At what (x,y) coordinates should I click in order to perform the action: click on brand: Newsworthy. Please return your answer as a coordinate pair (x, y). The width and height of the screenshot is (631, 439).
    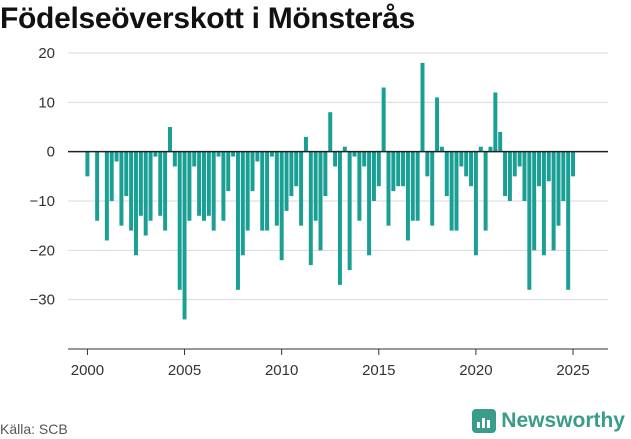
    Looking at the image, I should click on (548, 421).